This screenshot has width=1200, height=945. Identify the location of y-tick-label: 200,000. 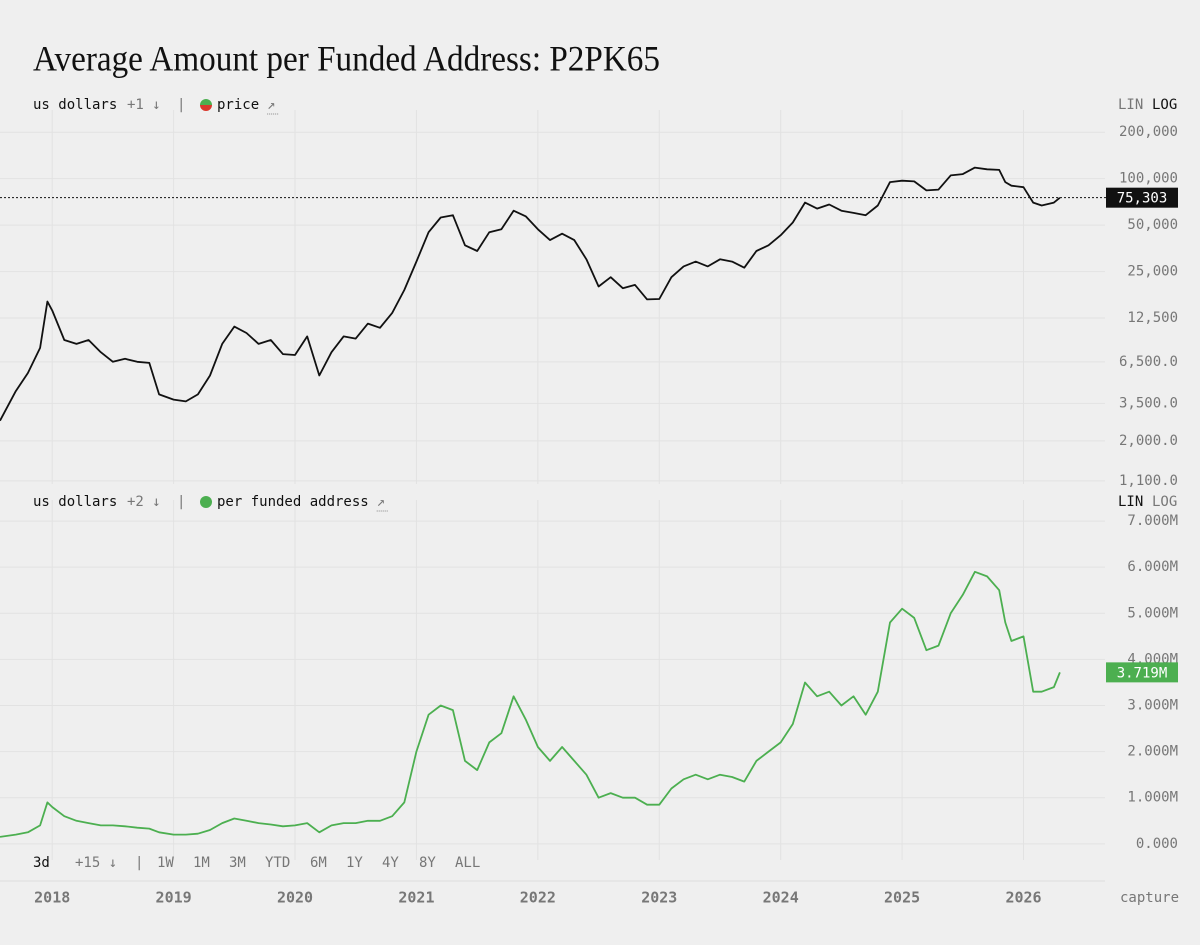
(1148, 132).